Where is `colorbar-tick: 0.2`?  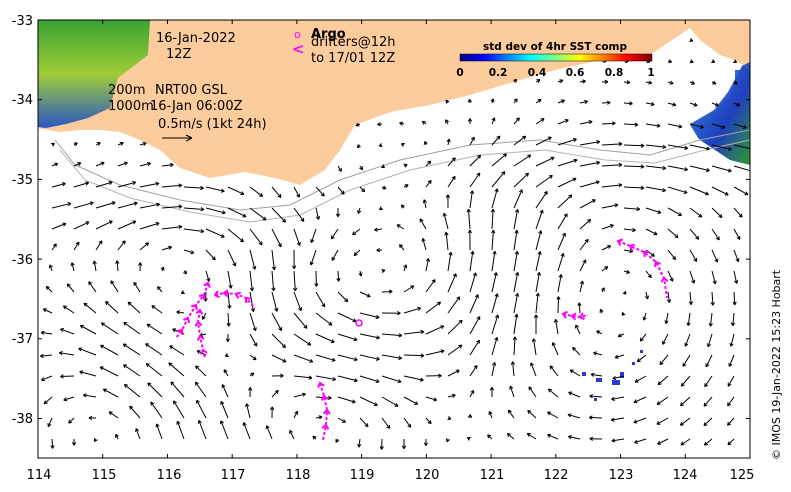
colorbar-tick: 0.2 is located at coordinates (498, 73).